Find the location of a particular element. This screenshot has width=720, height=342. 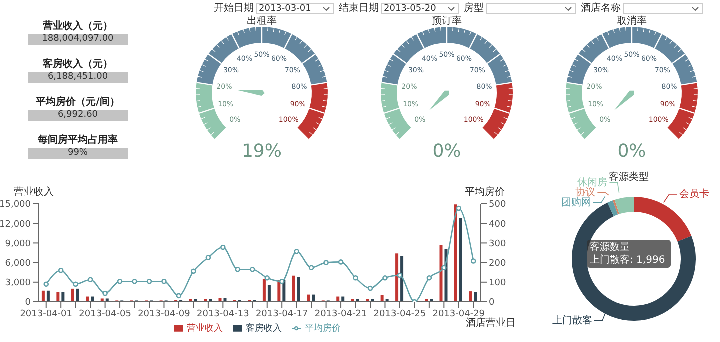

slice-label: 上门散客 is located at coordinates (572, 320).